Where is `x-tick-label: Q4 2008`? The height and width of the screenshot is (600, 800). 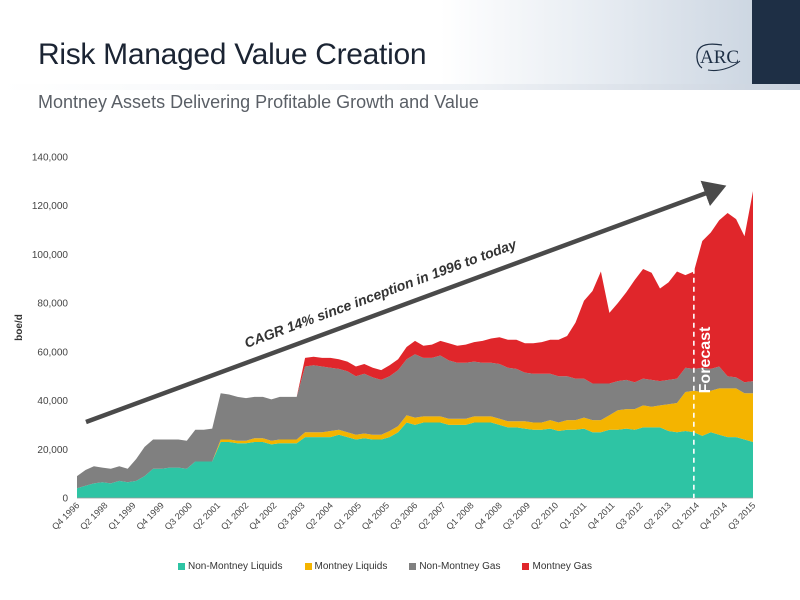
x-tick-label: Q4 2008 is located at coordinates (487, 515).